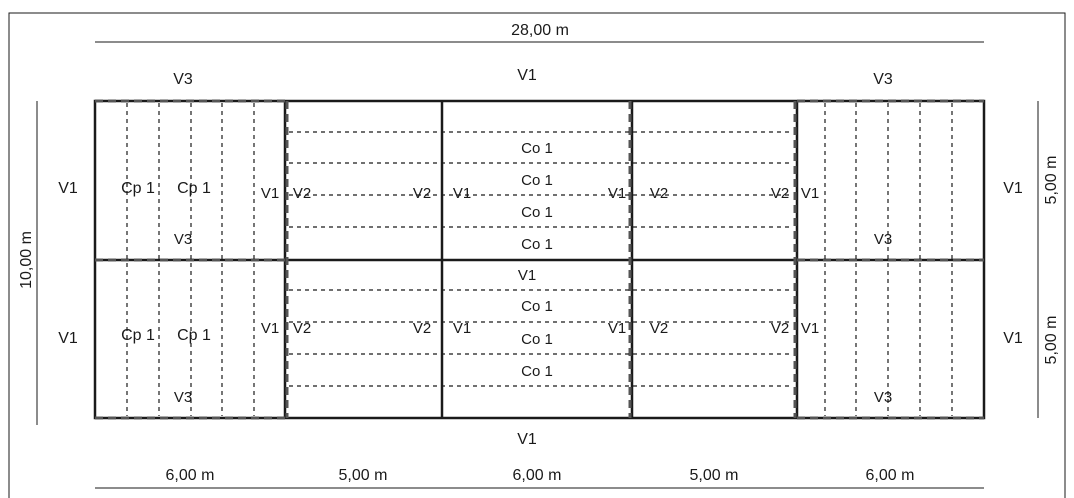  What do you see at coordinates (537, 475) in the screenshot?
I see `bay-3-label: 6,00 m` at bounding box center [537, 475].